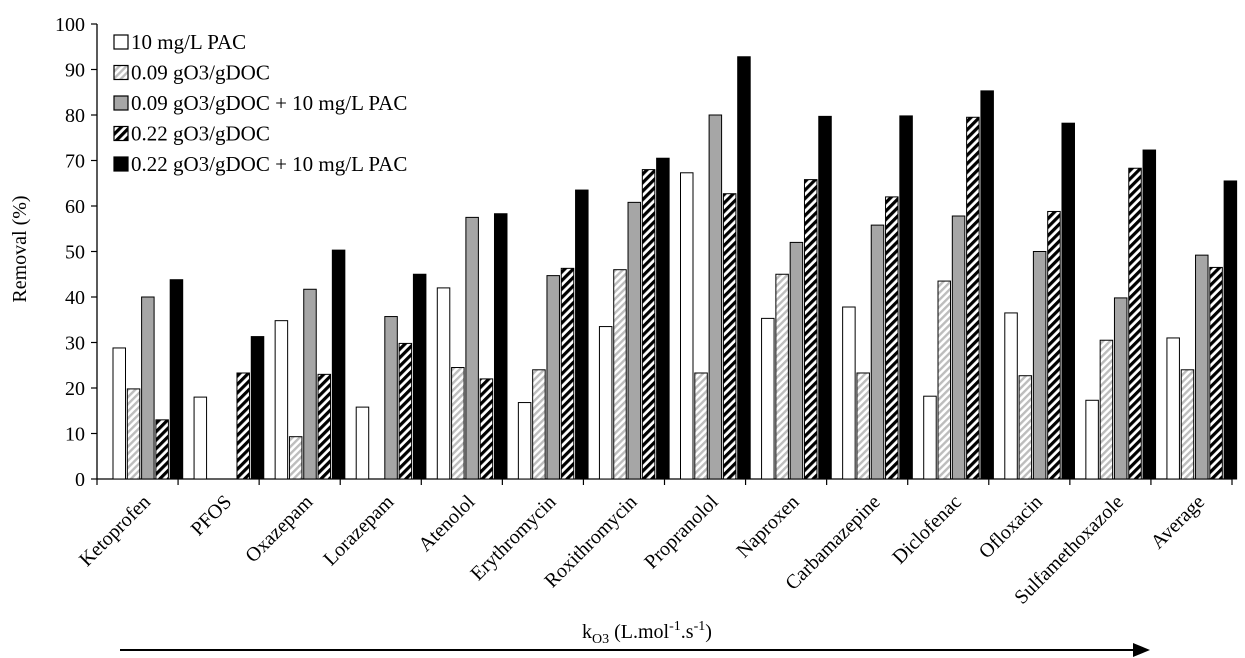 This screenshot has height=658, width=1245. I want to click on x-tick-label: Oxazepam, so click(279, 529).